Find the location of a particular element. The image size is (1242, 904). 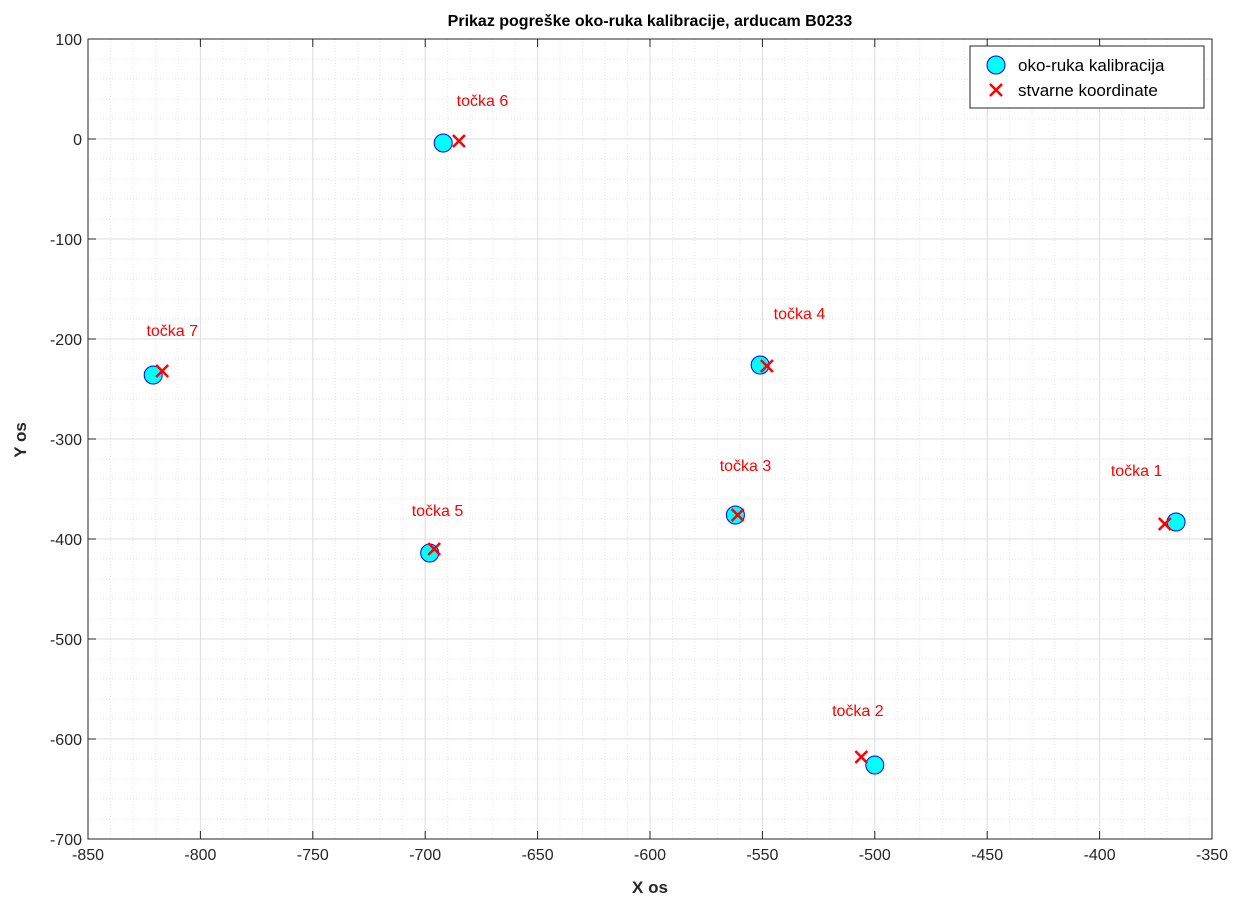

y-tick-label: 0 is located at coordinates (77, 140).